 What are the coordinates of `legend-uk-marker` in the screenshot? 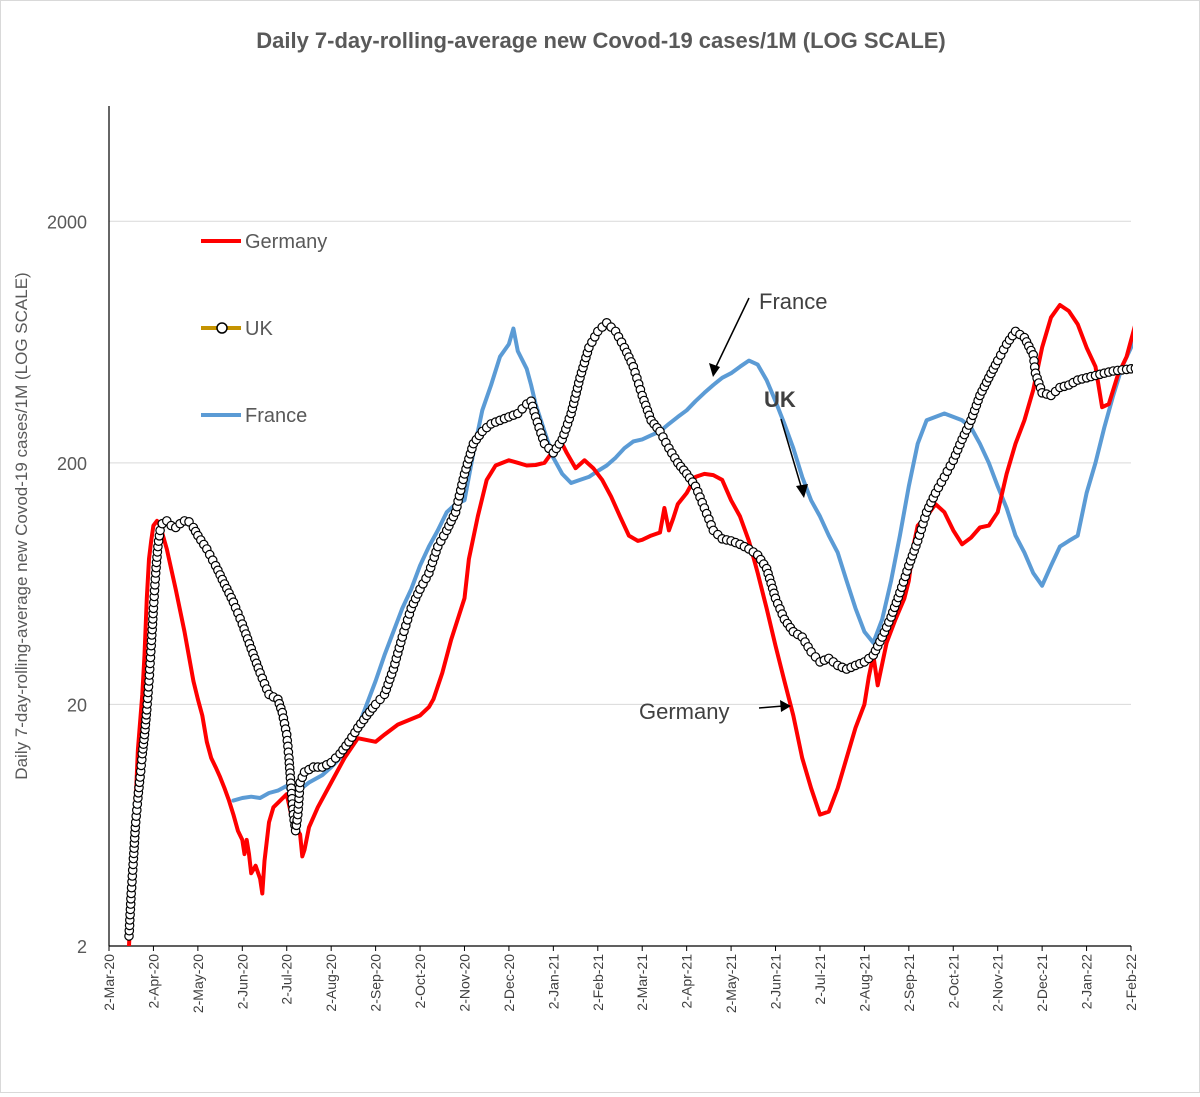 It's located at (222, 328).